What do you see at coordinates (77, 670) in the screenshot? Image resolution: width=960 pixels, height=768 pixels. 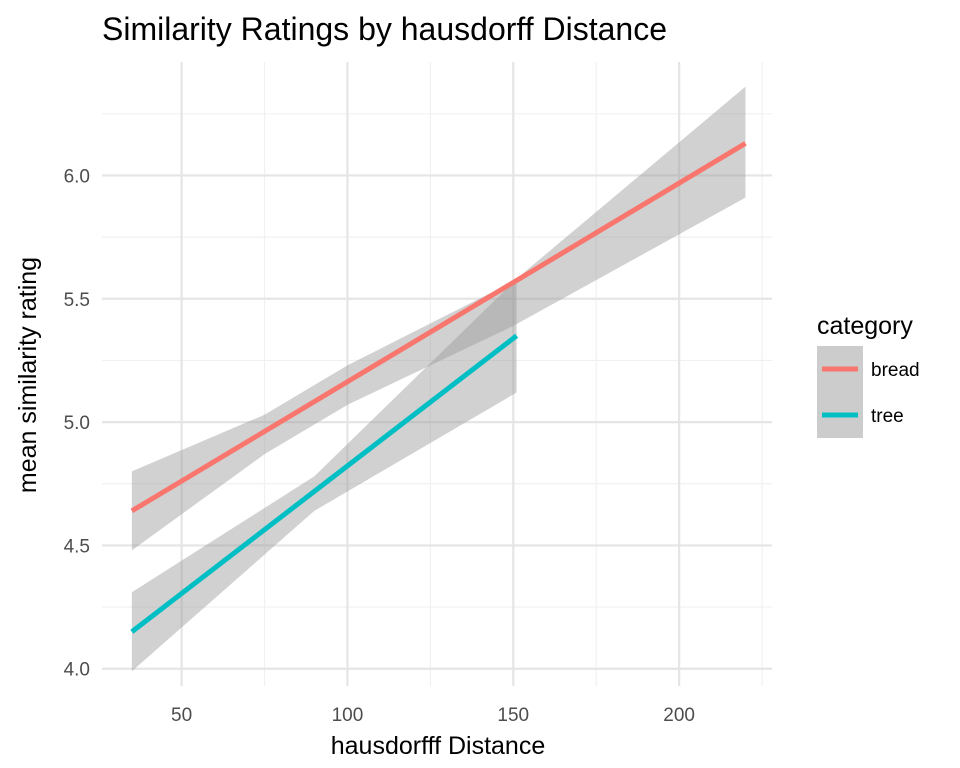 I see `y-tick-label: 4.0` at bounding box center [77, 670].